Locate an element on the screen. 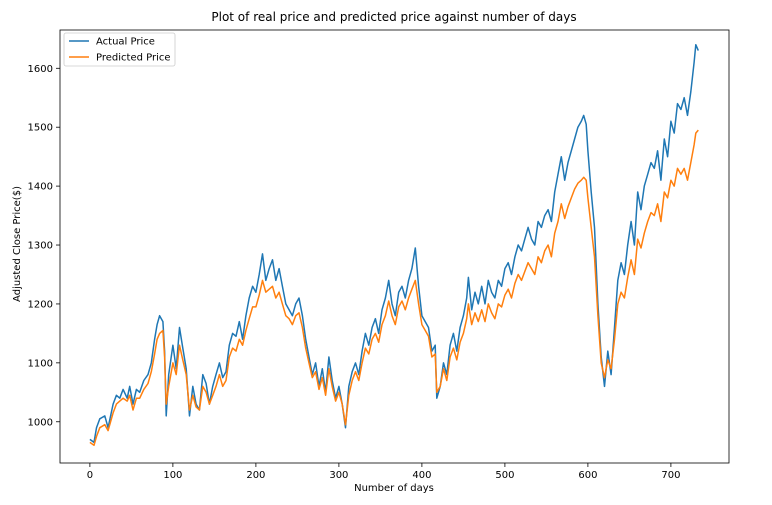 The height and width of the screenshot is (505, 772). y-axis-label: Adjusted Close Price($) is located at coordinates (17, 244).